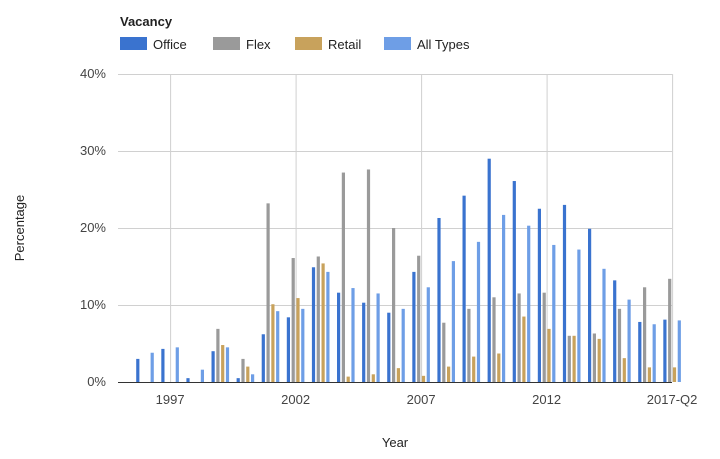 This screenshot has height=459, width=720. I want to click on x-tick-label: 2007, so click(421, 399).